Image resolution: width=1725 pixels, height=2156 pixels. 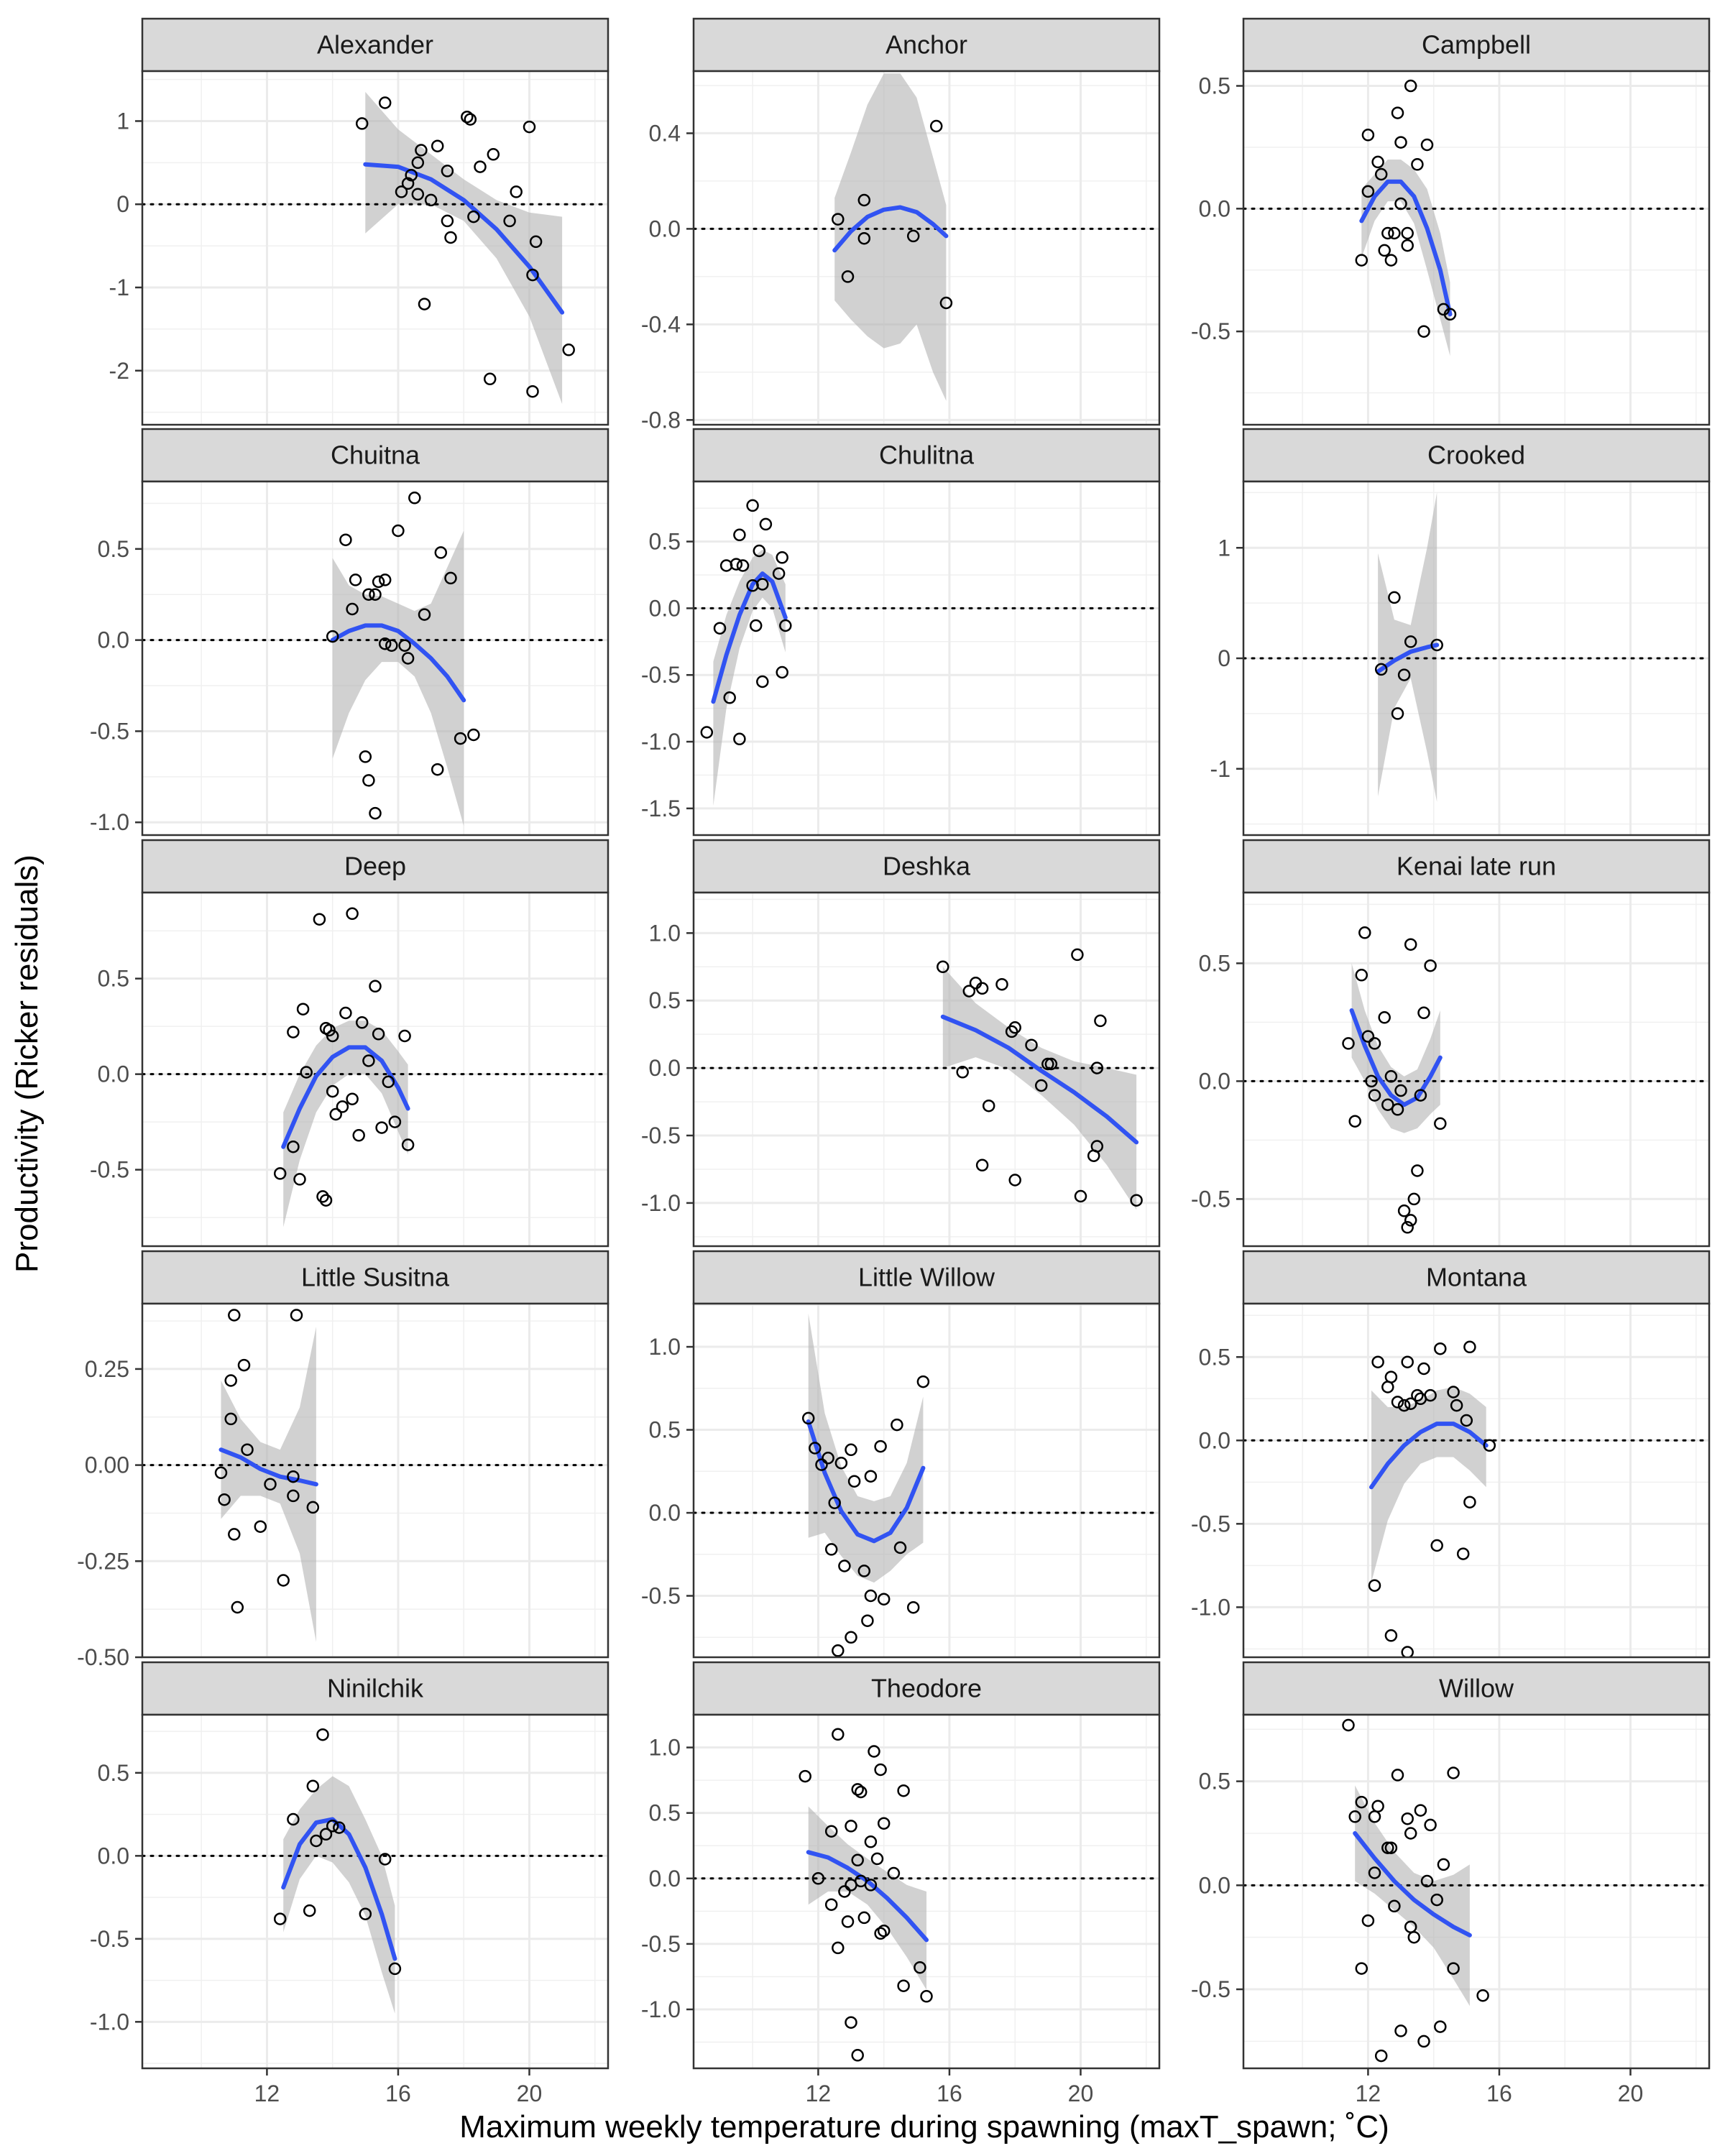 What do you see at coordinates (926, 1485) in the screenshot?
I see `plot-layer-little-willow` at bounding box center [926, 1485].